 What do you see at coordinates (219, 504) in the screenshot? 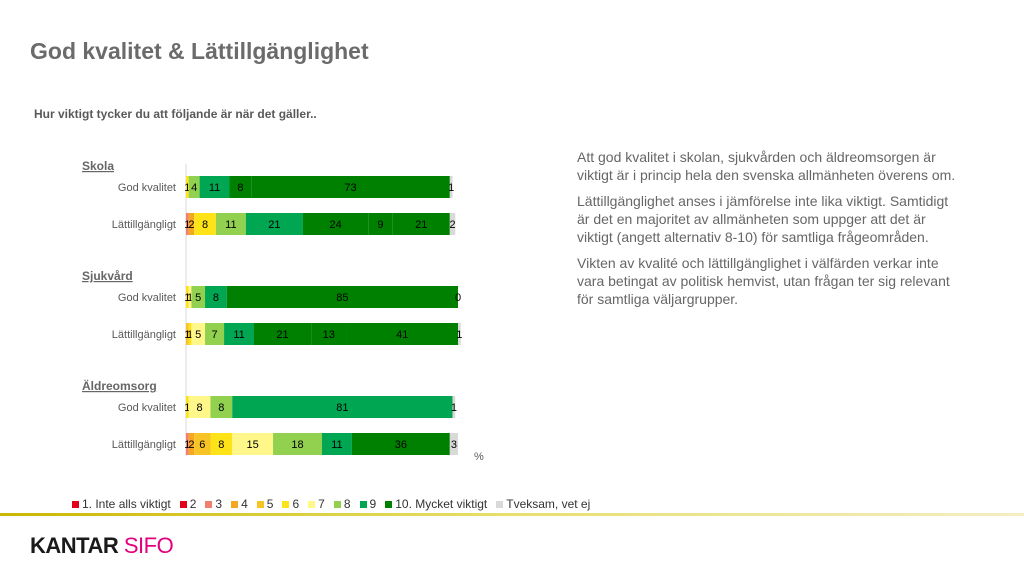
I see `legend-label: 3` at bounding box center [219, 504].